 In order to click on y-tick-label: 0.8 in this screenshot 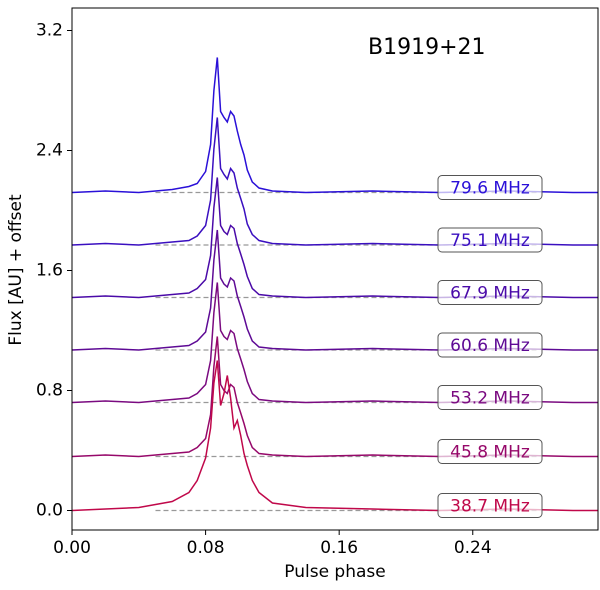, I will do `click(49, 391)`.